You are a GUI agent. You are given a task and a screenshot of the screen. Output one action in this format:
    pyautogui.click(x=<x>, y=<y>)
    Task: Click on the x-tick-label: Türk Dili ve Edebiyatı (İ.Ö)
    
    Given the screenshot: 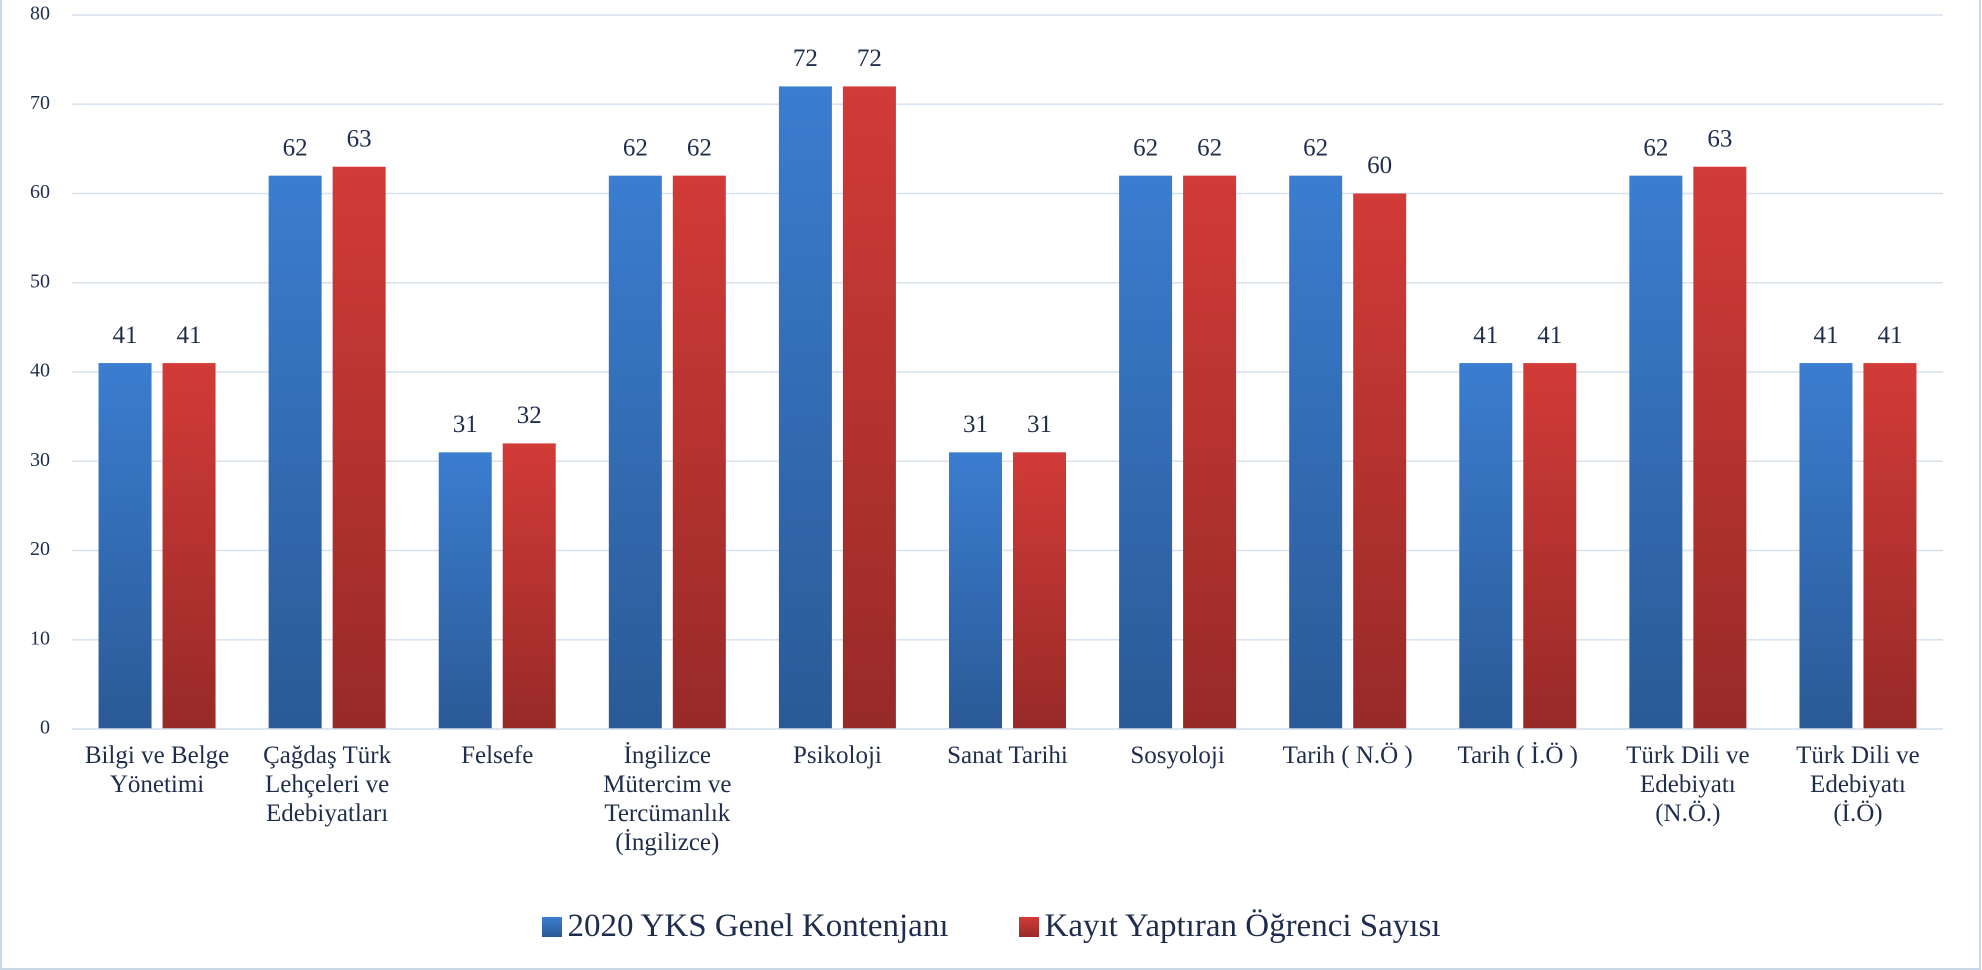 What is the action you would take?
    pyautogui.click(x=1858, y=784)
    